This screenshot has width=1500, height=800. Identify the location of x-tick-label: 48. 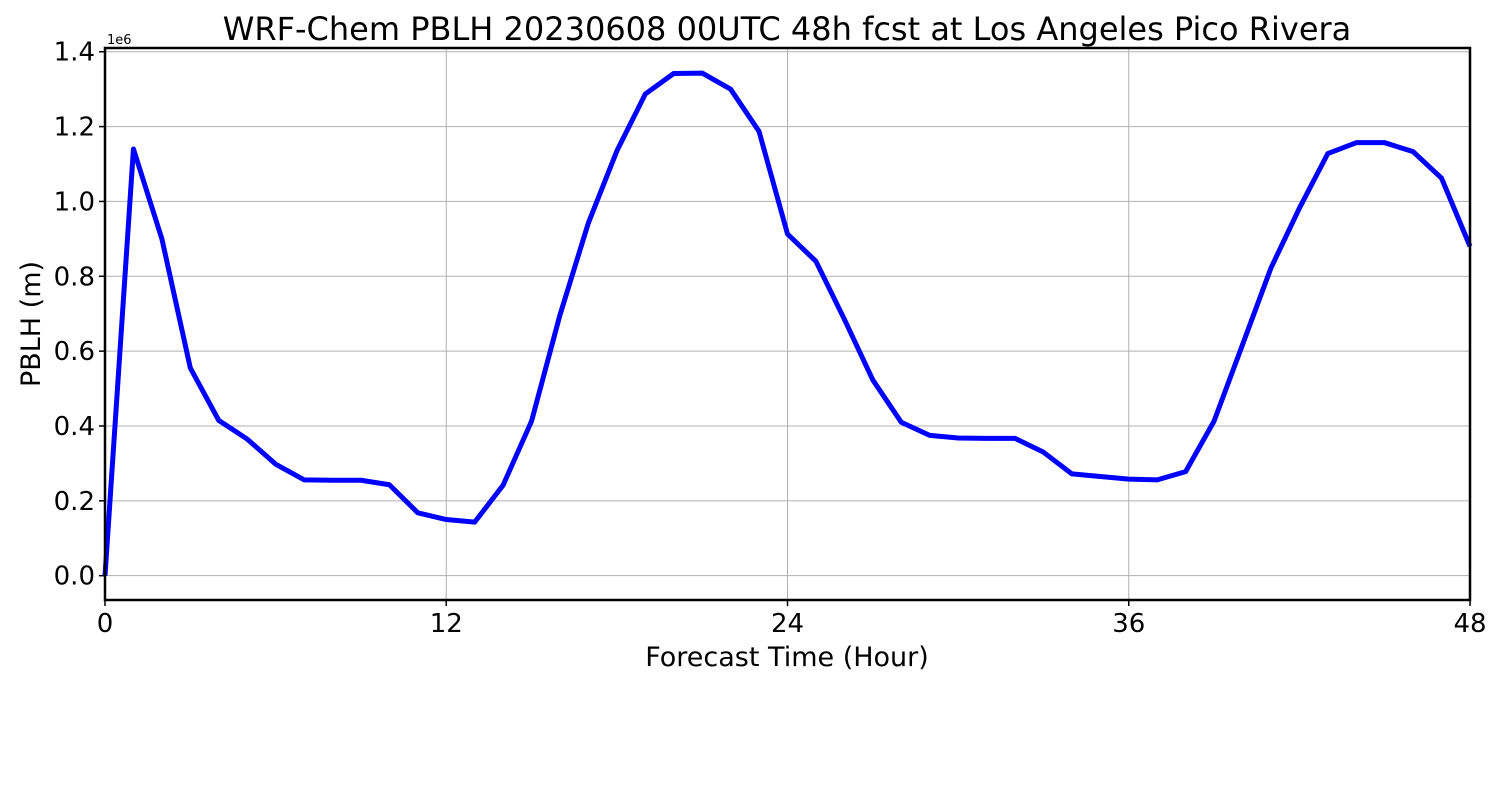
(1469, 624).